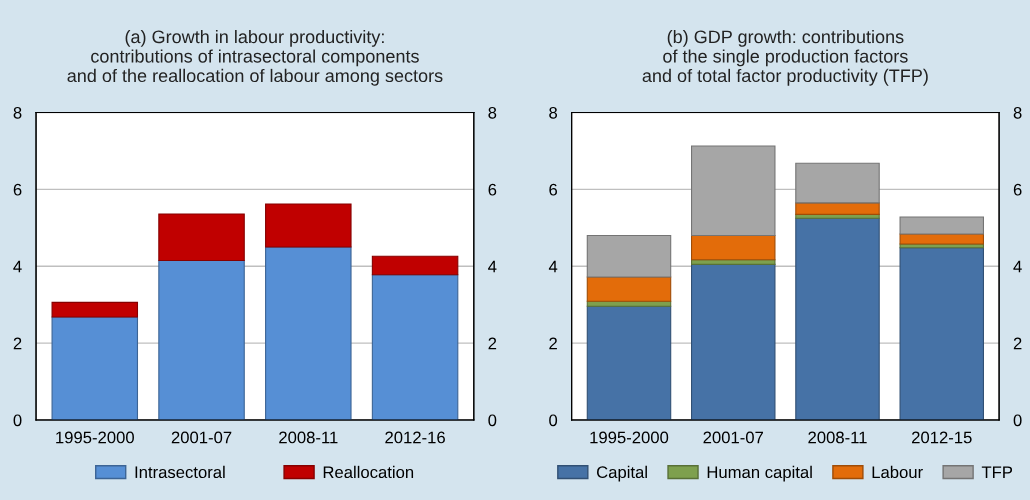 The width and height of the screenshot is (1030, 500). Describe the element at coordinates (897, 472) in the screenshot. I see `legend-label: Labour` at that location.